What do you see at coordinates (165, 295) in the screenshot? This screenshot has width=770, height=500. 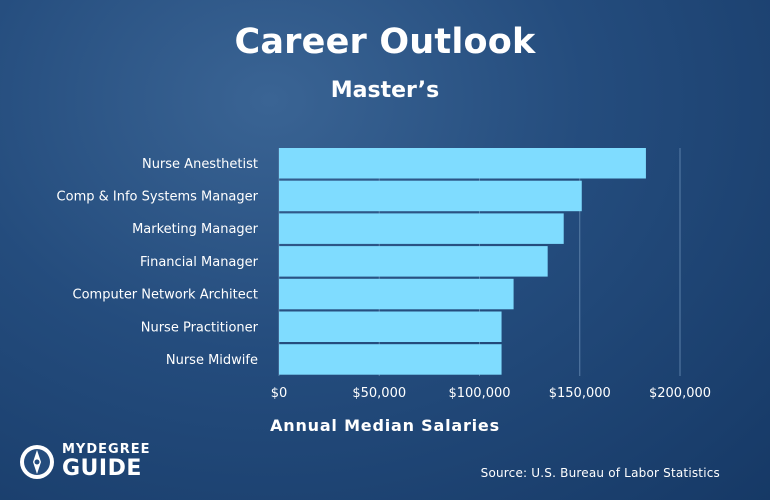 I see `category-label: Computer Network Architect` at bounding box center [165, 295].